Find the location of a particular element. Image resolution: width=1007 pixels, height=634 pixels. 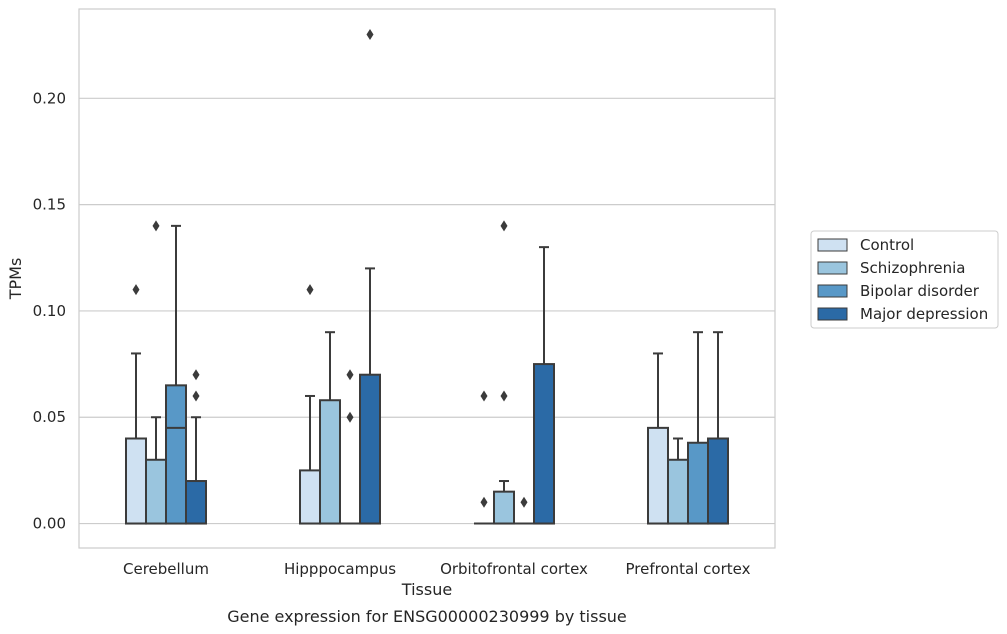

y-tick-label: 0.20 is located at coordinates (49, 98).